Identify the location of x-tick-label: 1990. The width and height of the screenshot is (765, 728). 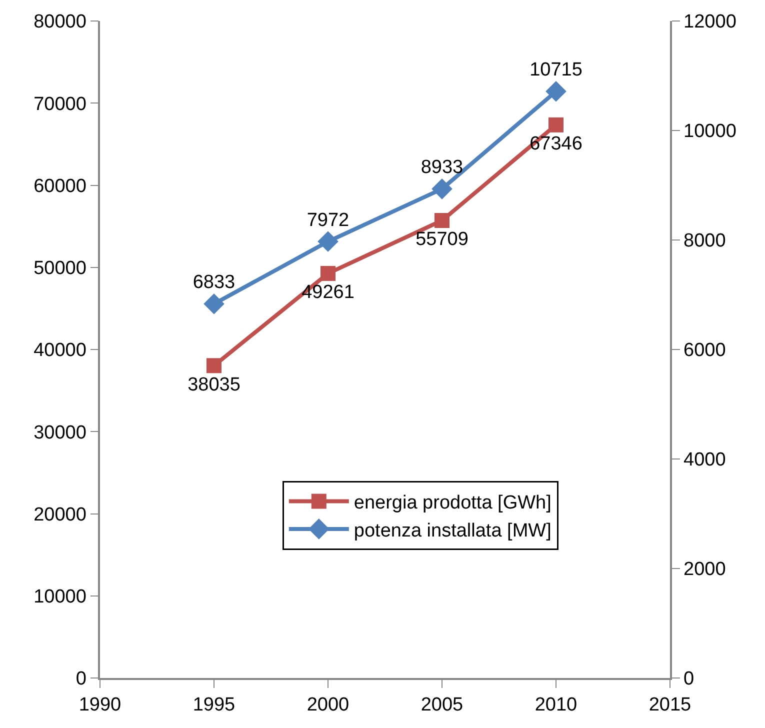
(100, 705).